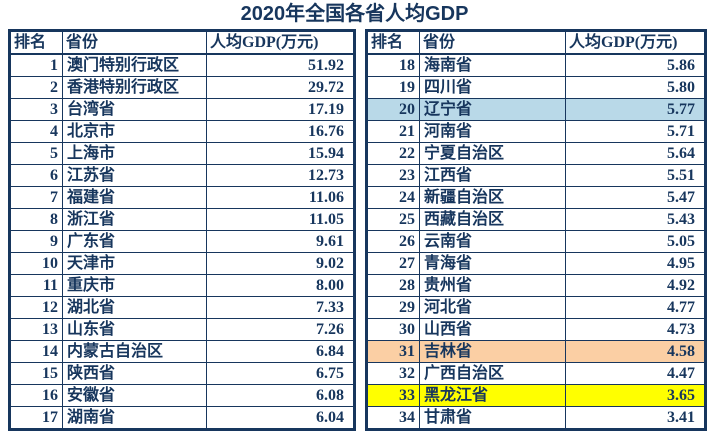 This screenshot has width=709, height=431. Describe the element at coordinates (134, 307) in the screenshot. I see `cell-province: 湖北省` at that location.